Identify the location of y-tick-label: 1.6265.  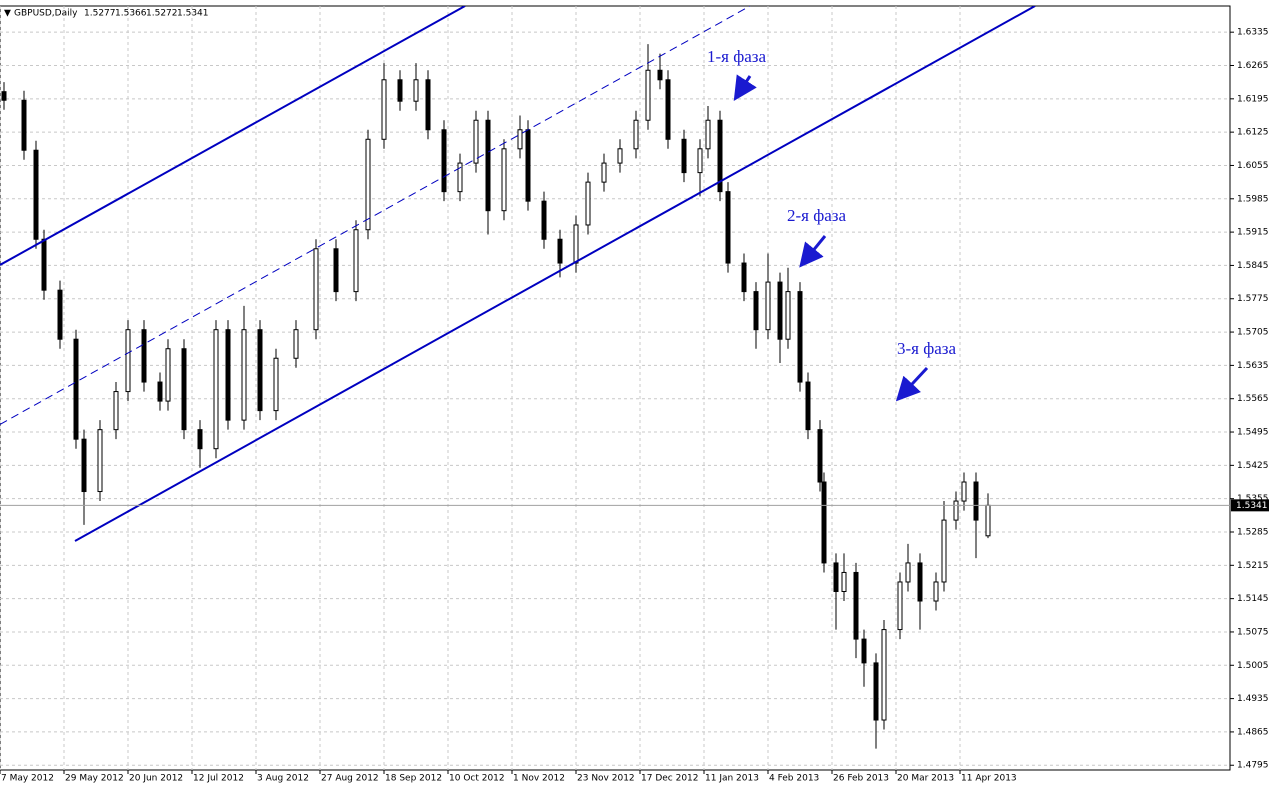
(1253, 66).